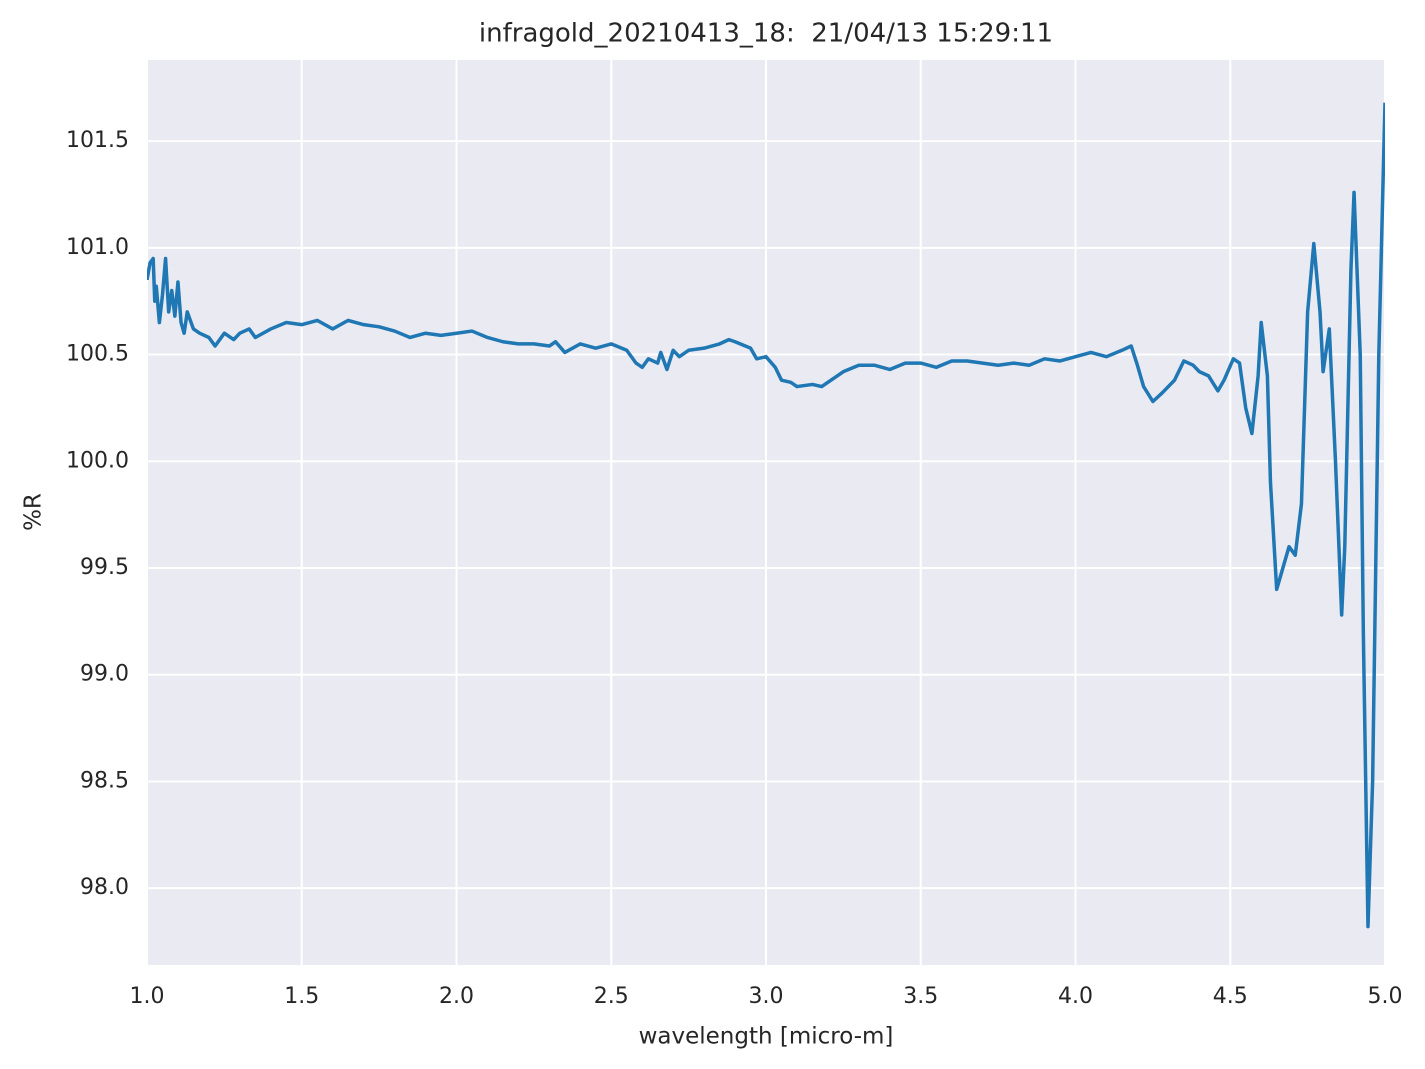  I want to click on x-tick-label: 3.5, so click(920, 996).